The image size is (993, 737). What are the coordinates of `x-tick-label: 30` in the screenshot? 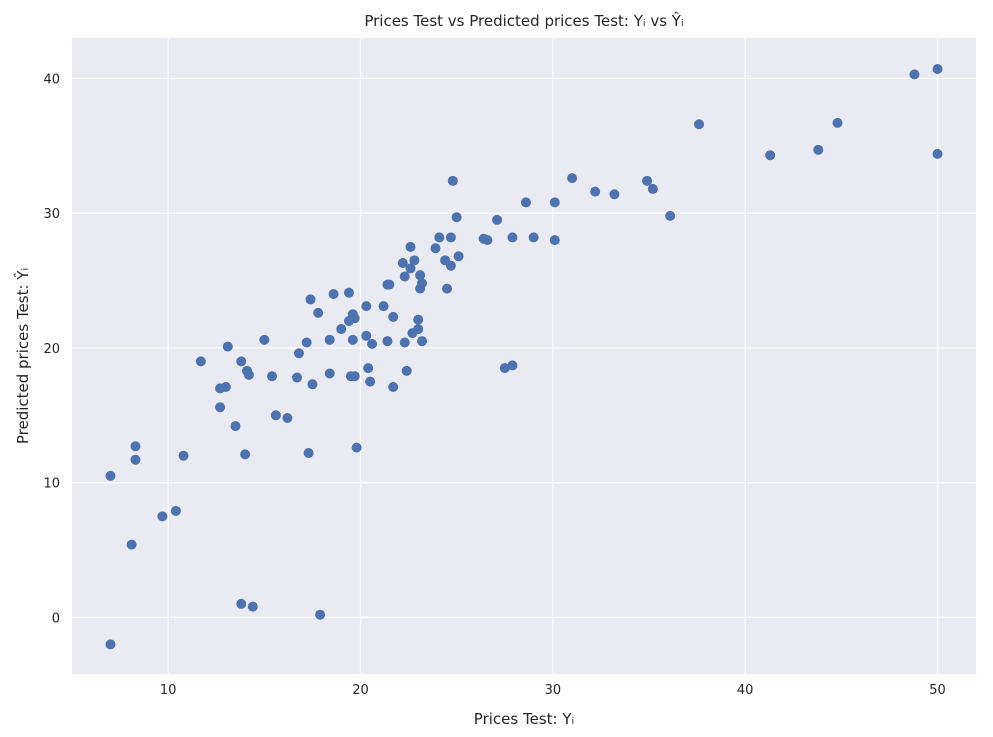 It's located at (553, 690).